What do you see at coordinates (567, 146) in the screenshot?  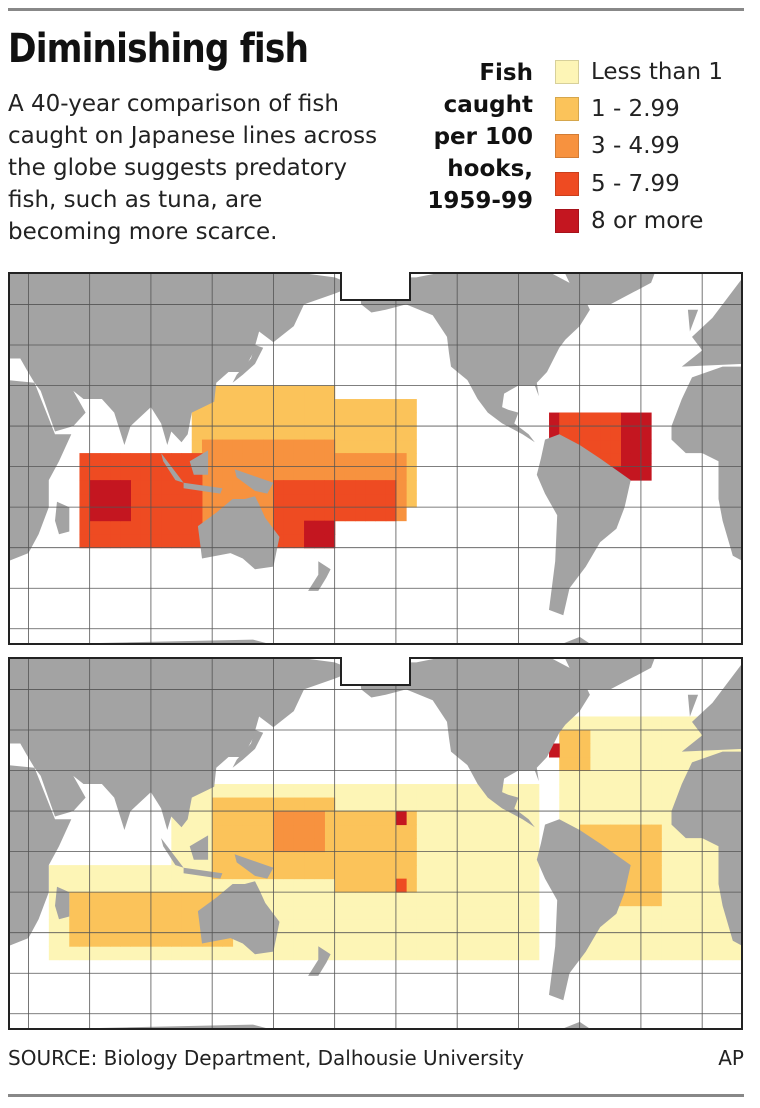 I see `legend-swatch` at bounding box center [567, 146].